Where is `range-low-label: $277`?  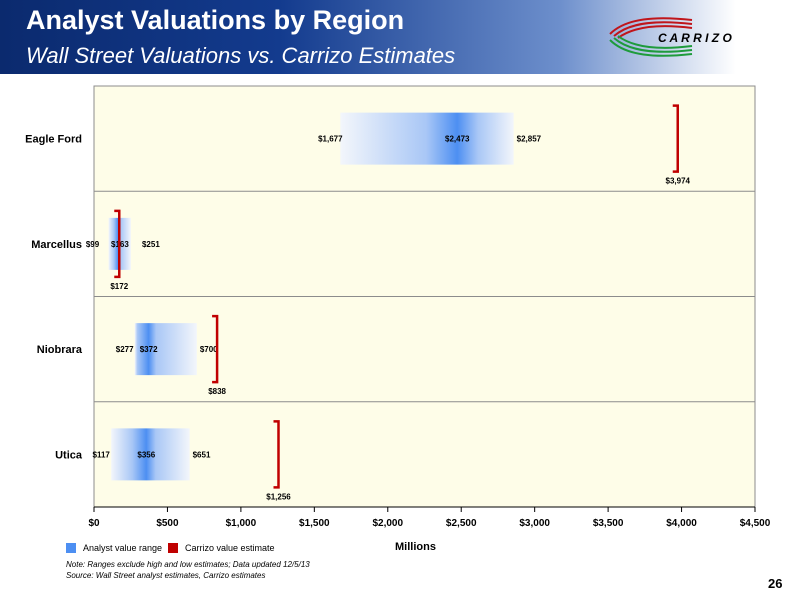
range-low-label: $277 is located at coordinates (125, 349).